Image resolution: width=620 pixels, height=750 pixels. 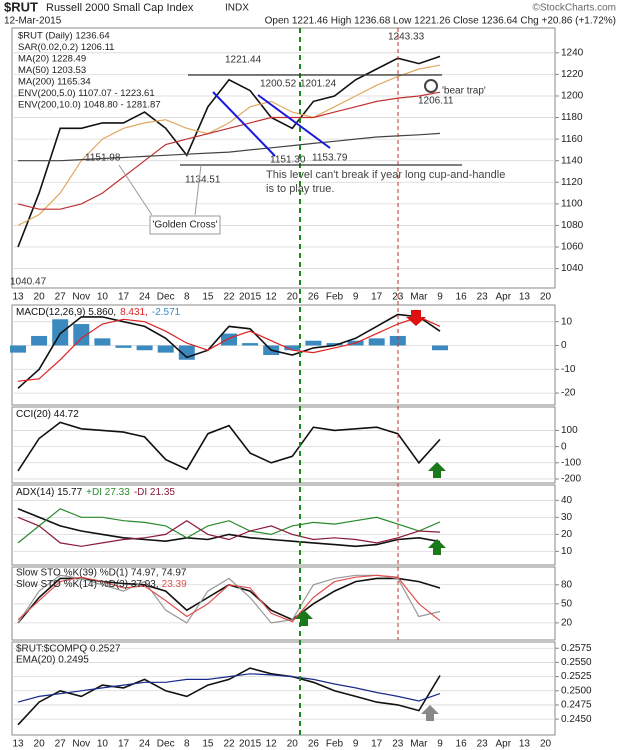 What do you see at coordinates (576, 705) in the screenshot?
I see `y-tick-label: 0.2475` at bounding box center [576, 705].